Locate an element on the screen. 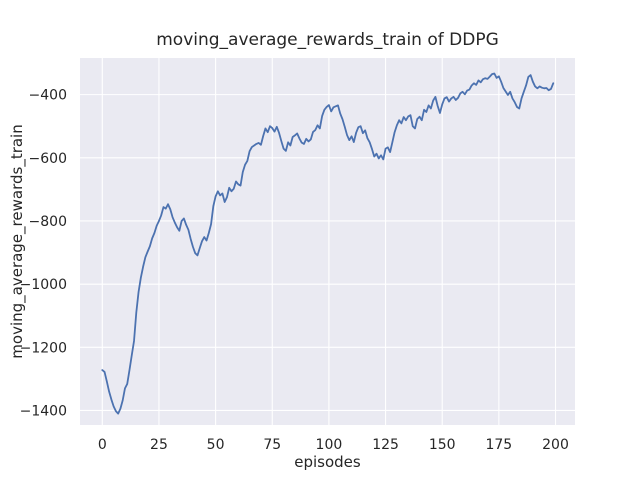 Image resolution: width=640 pixels, height=484 pixels. y-tick-label: −400 is located at coordinates (48, 96).